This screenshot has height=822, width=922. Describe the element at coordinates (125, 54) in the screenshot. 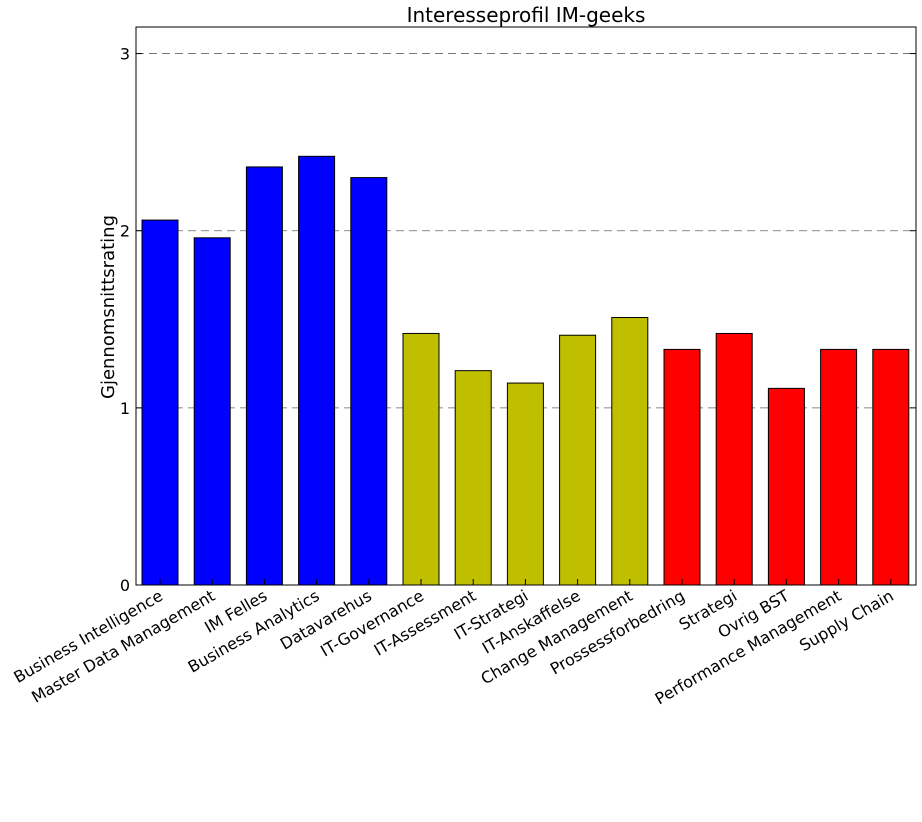

I see `y-tick-label: 3` at that location.